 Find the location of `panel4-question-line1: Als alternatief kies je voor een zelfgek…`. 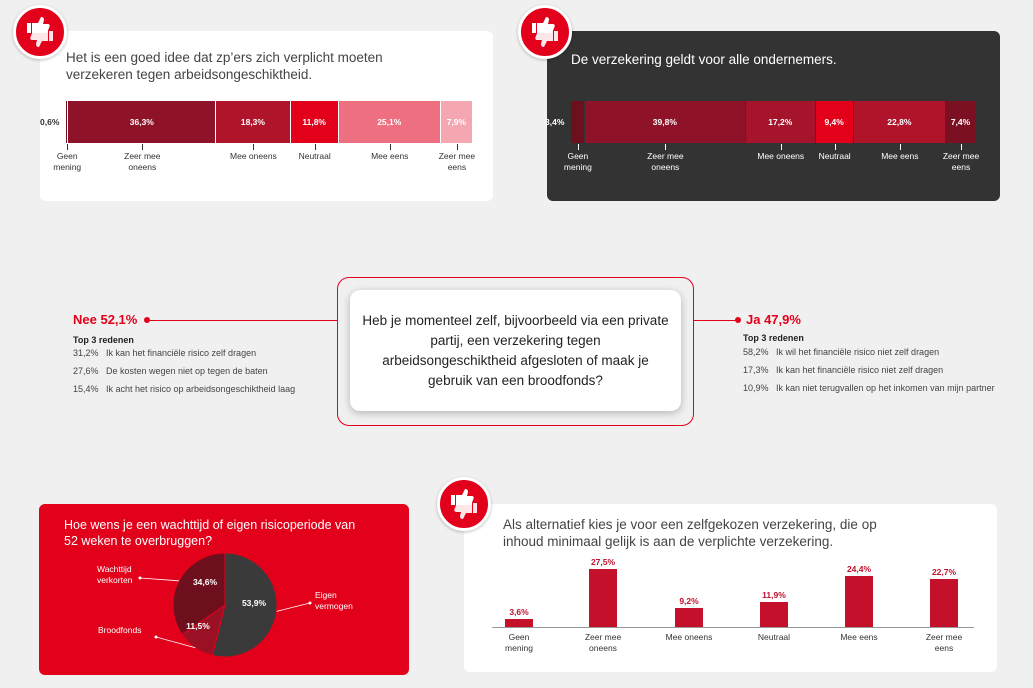

panel4-question-line1: Als alternatief kies je voor een zelfgek… is located at coordinates (690, 524).